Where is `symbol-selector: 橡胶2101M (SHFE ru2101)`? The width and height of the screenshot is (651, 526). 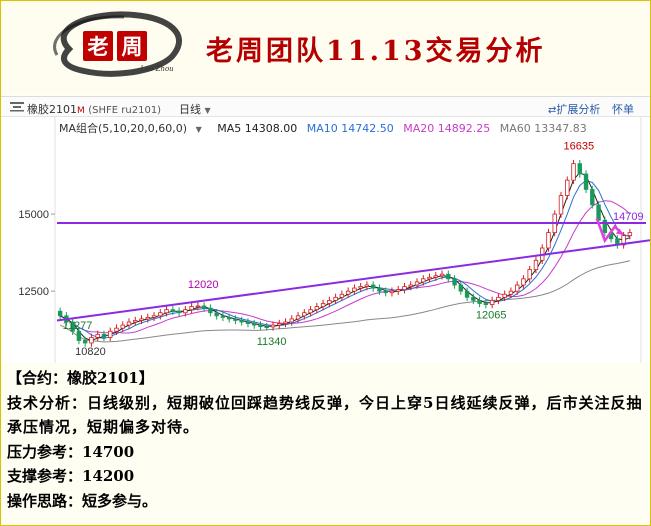
symbol-selector: 橡胶2101M (SHFE ru2101) is located at coordinates (94, 109).